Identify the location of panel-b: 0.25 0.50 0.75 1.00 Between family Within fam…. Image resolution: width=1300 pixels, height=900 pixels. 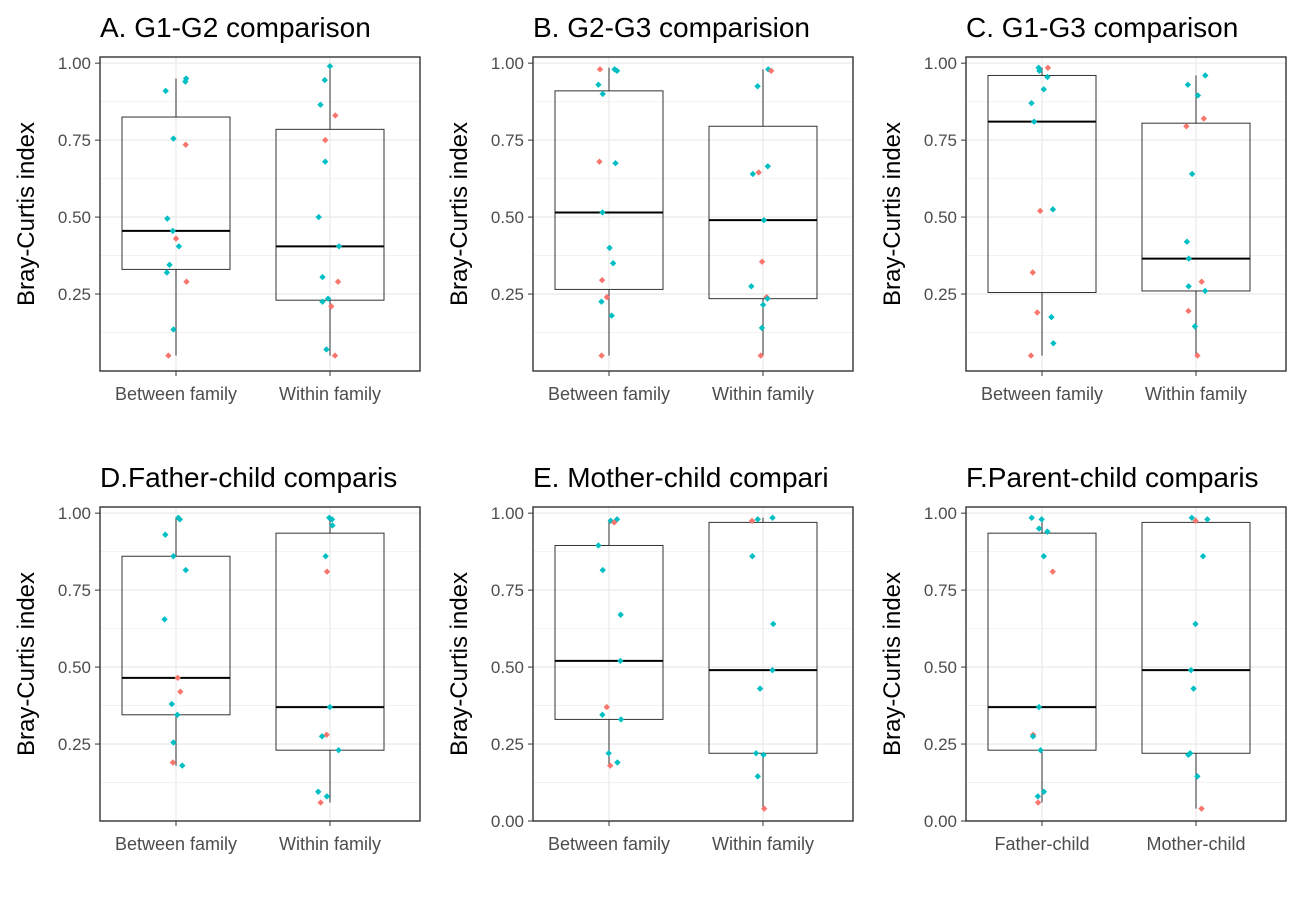
(650, 208).